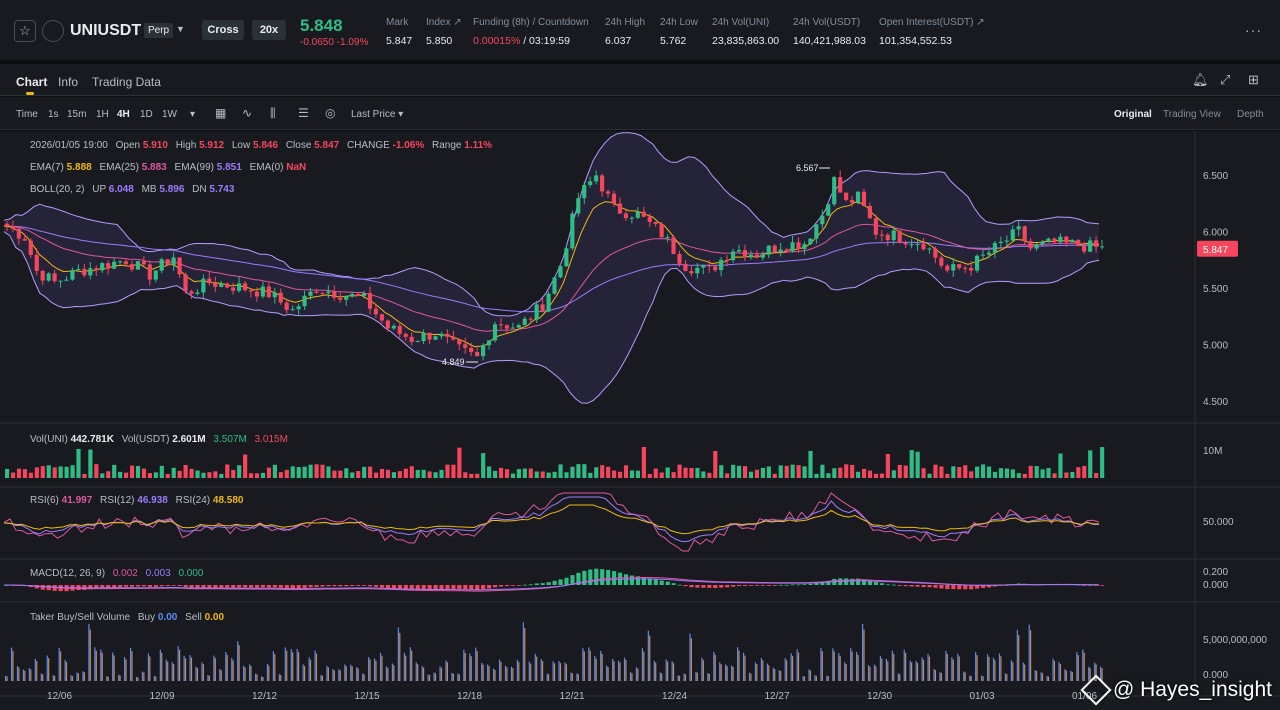  What do you see at coordinates (303, 113) in the screenshot?
I see `settings-list-icon: ☰` at bounding box center [303, 113].